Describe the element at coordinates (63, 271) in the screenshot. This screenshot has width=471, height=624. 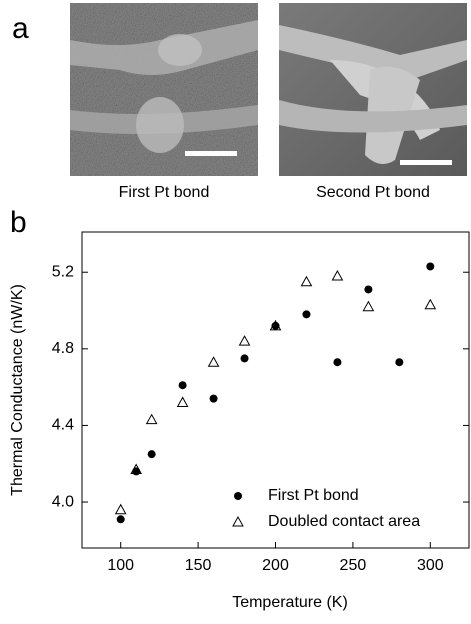
I see `y-tick-label: 5.2` at that location.